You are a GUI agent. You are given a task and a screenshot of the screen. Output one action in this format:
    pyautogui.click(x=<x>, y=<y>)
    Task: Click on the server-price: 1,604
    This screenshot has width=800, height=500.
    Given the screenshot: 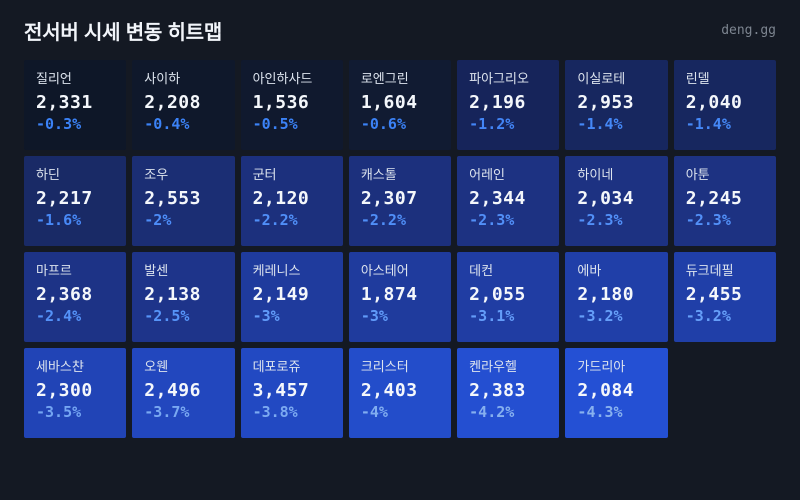 What is the action you would take?
    pyautogui.click(x=389, y=102)
    